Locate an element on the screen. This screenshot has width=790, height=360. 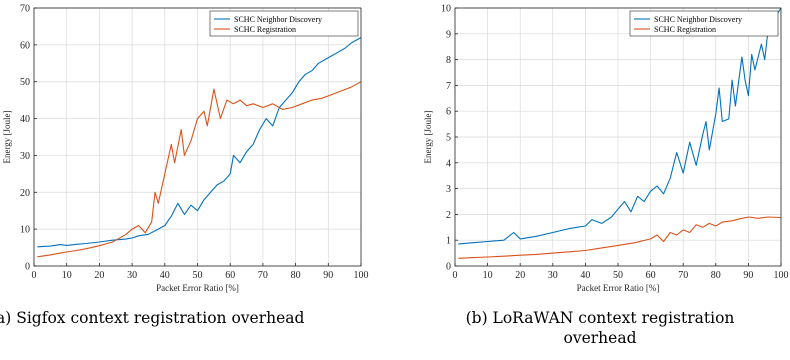
y-tick-label: 50 is located at coordinates (25, 82).